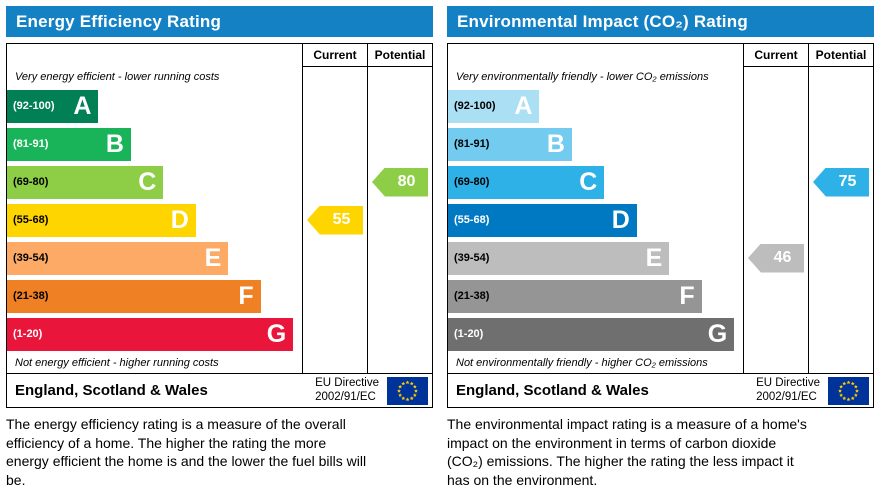 The width and height of the screenshot is (880, 493). Describe the element at coordinates (219, 182) in the screenshot. I see `band-row: (69-80) C 80` at that location.